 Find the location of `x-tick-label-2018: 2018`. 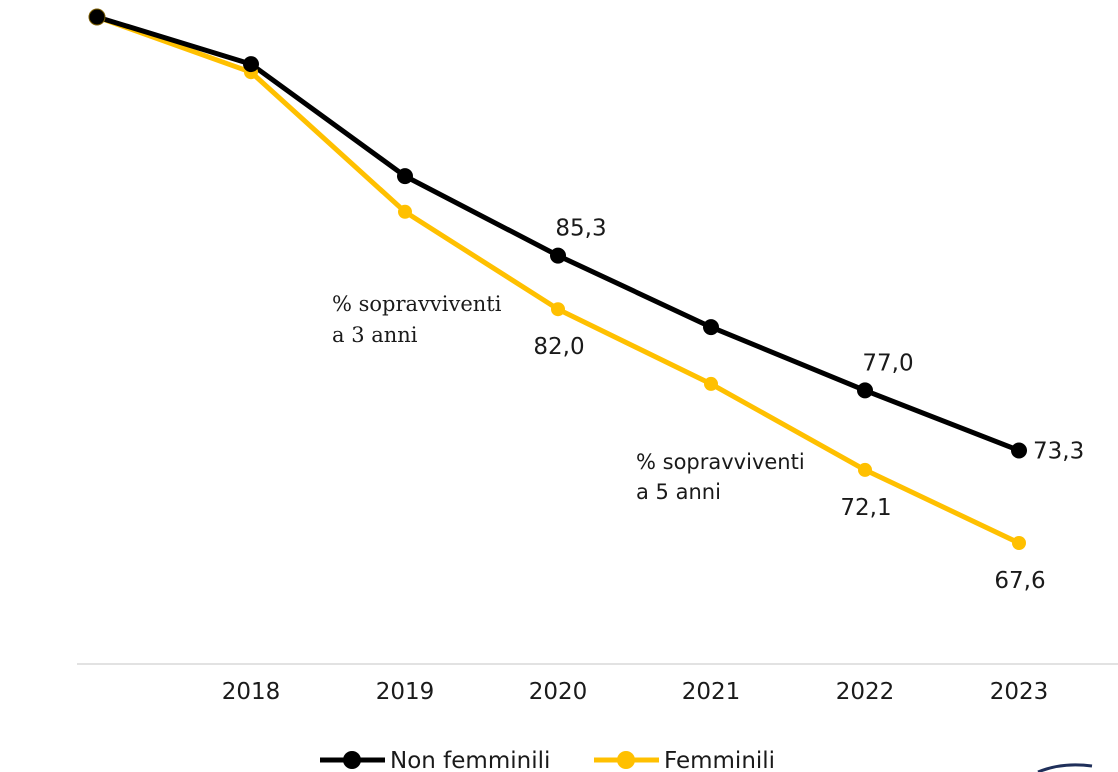

x-tick-label-2018: 2018 is located at coordinates (251, 692).